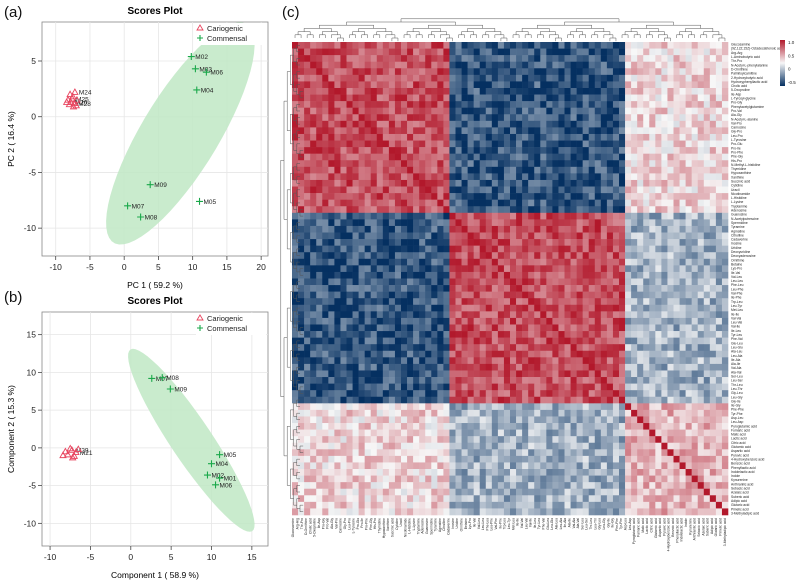 This screenshot has width=800, height=587. What do you see at coordinates (225, 28) in the screenshot?
I see `legend-label: Cariogenic` at bounding box center [225, 28].